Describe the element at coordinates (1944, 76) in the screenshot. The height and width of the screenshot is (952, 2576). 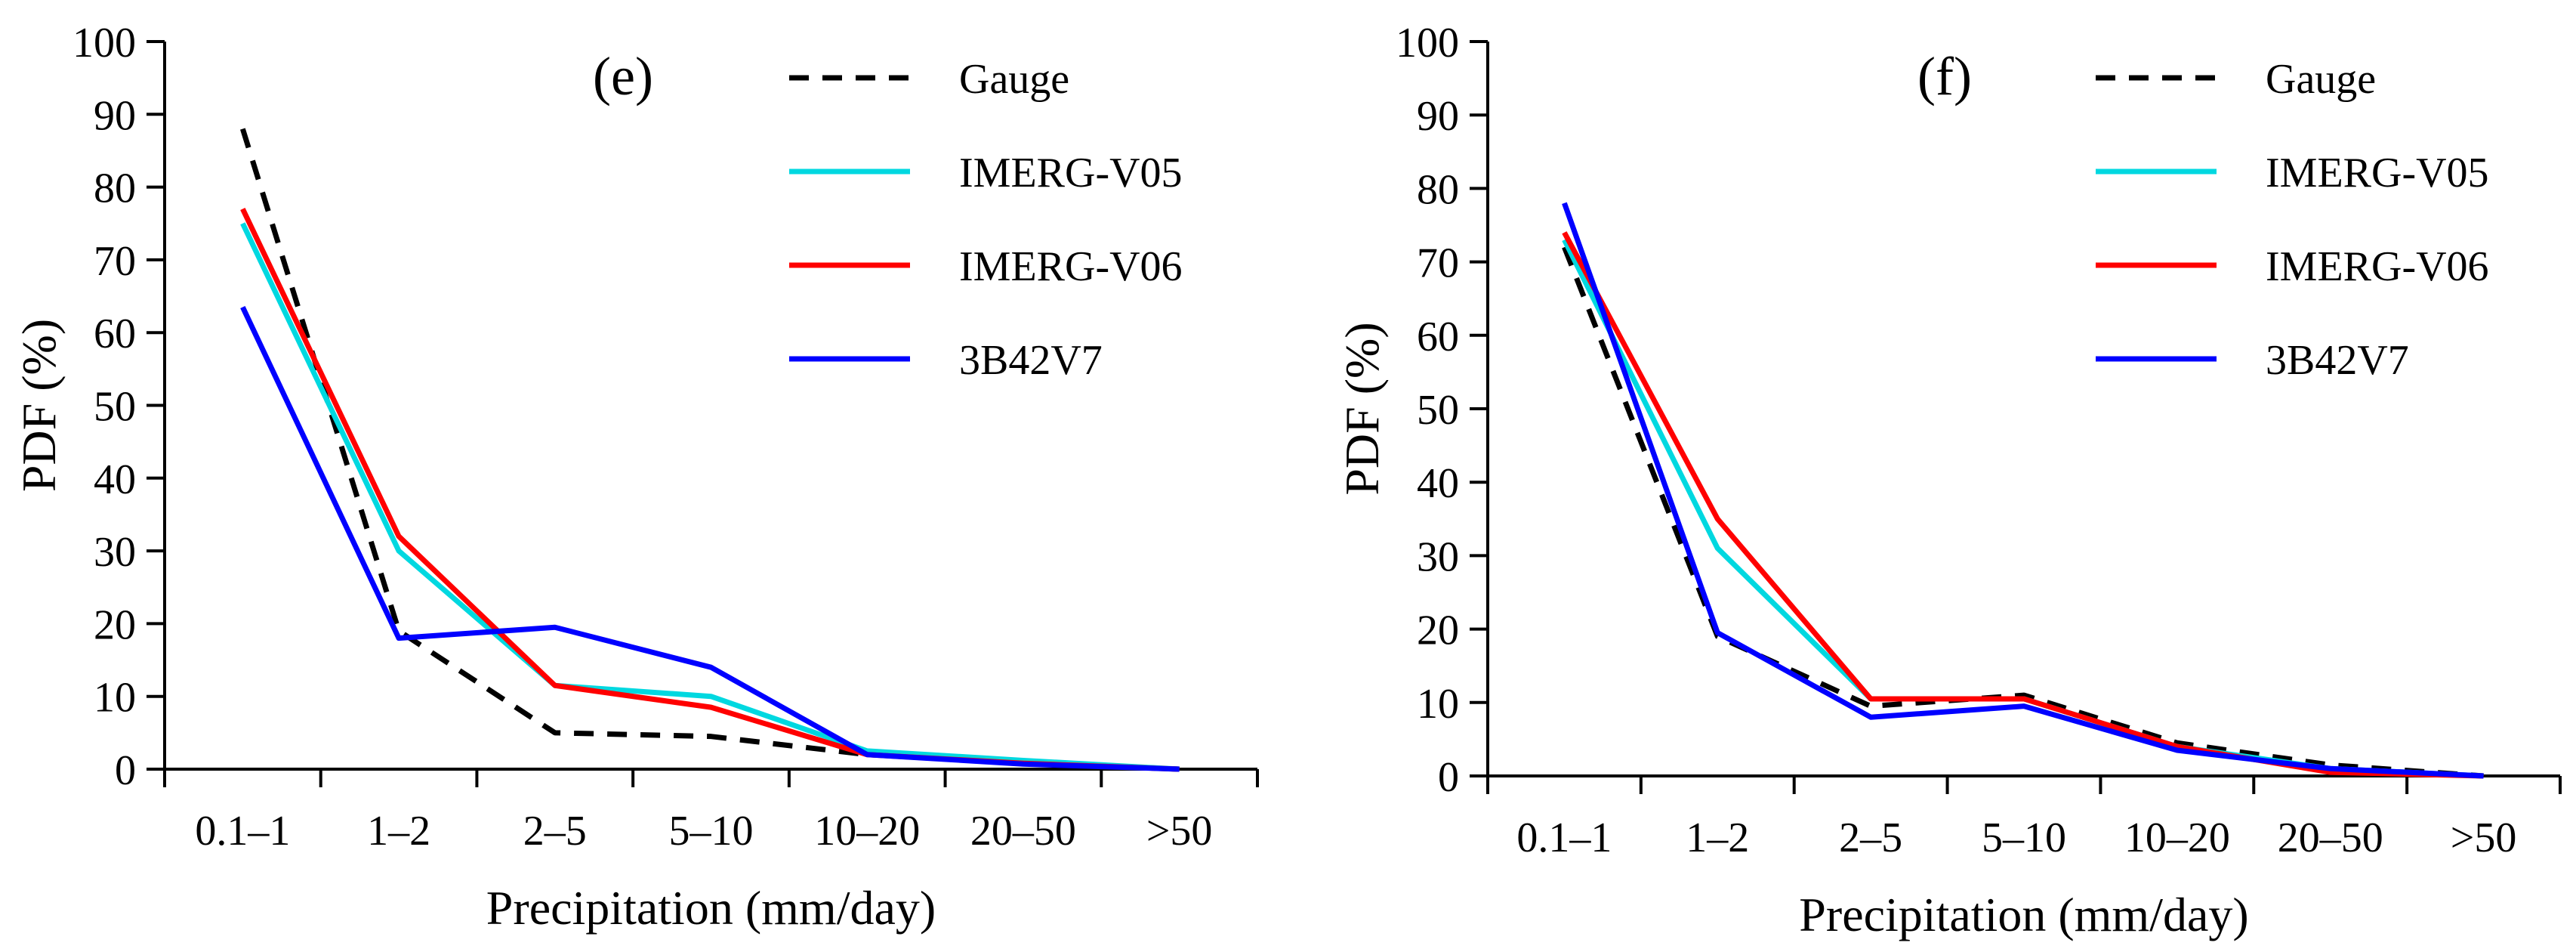
I see `panel-label: (f)` at that location.